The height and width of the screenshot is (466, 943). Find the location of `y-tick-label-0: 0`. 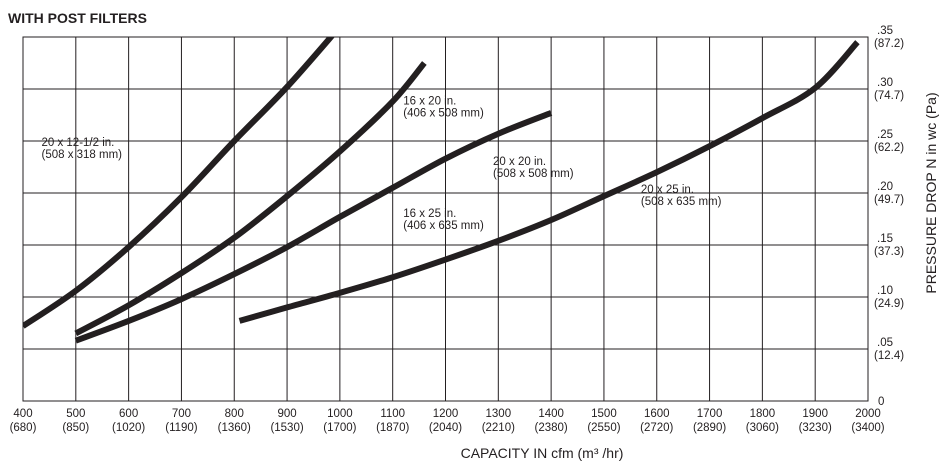

y-tick-label-0: 0 is located at coordinates (881, 402).